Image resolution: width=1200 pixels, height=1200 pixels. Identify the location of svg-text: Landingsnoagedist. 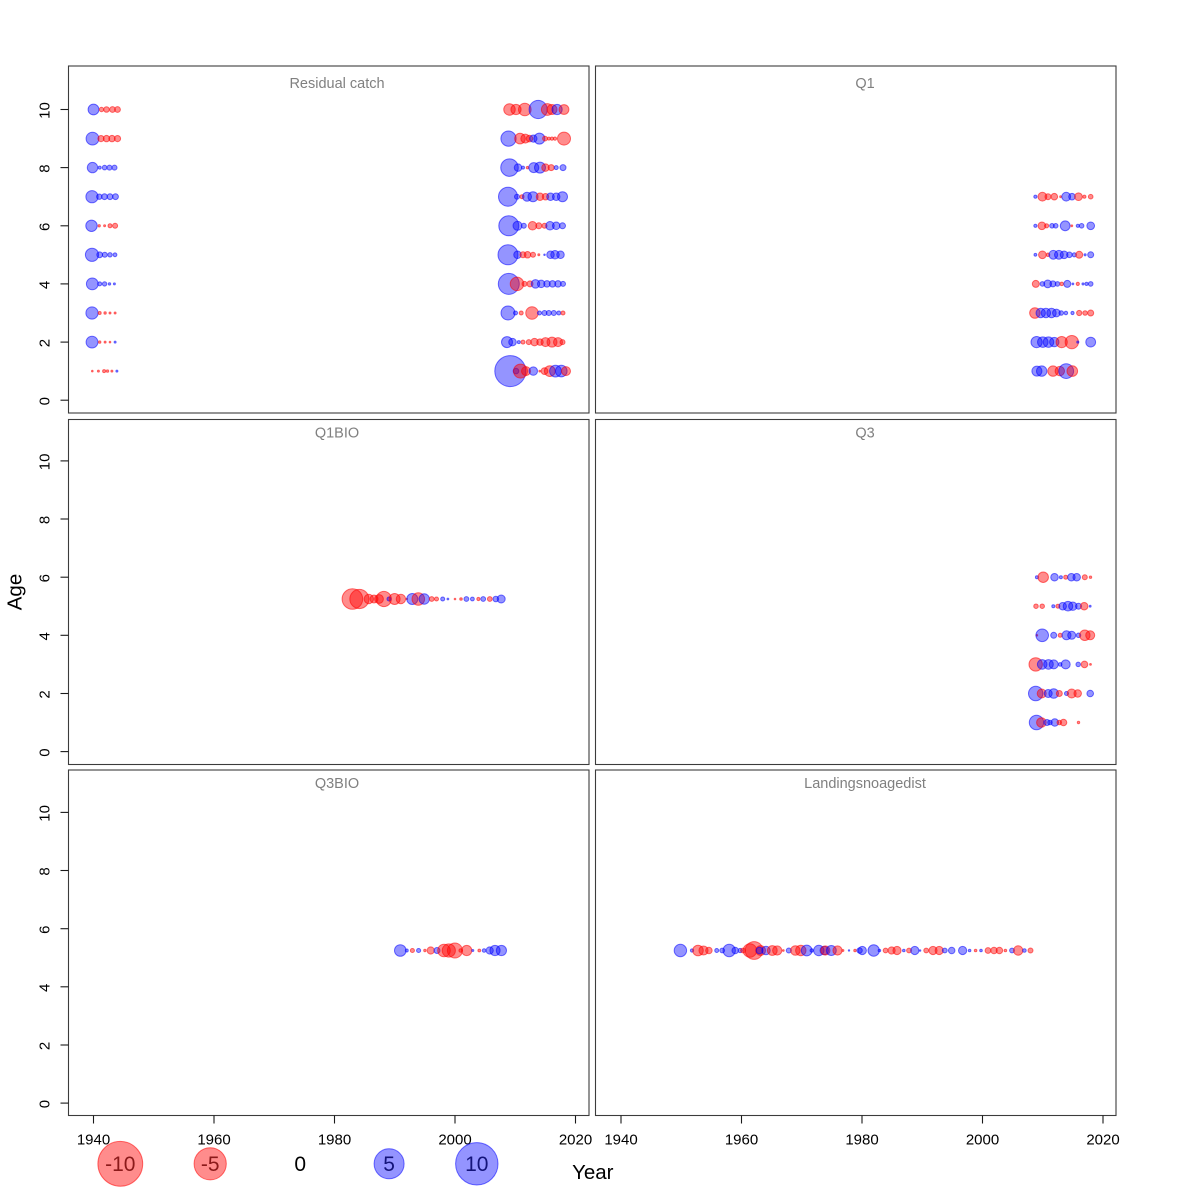
(865, 784).